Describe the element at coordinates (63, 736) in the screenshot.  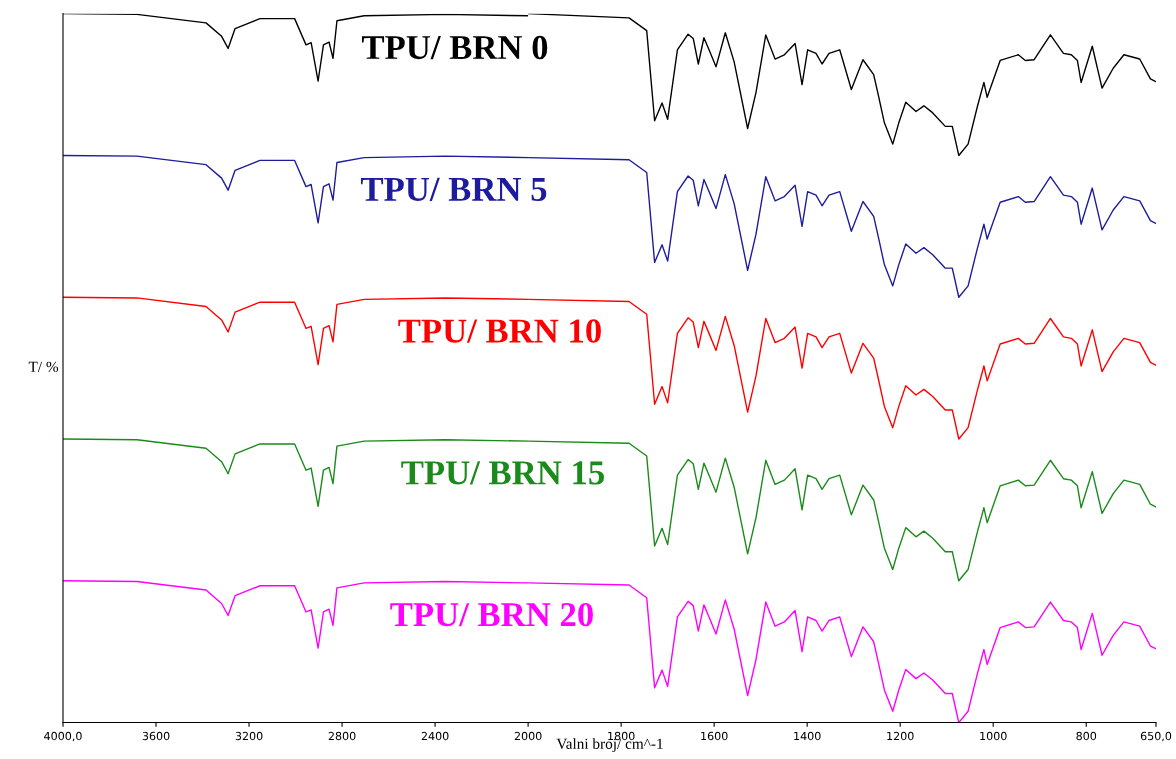
I see `x-tick-label: 4000,0` at that location.